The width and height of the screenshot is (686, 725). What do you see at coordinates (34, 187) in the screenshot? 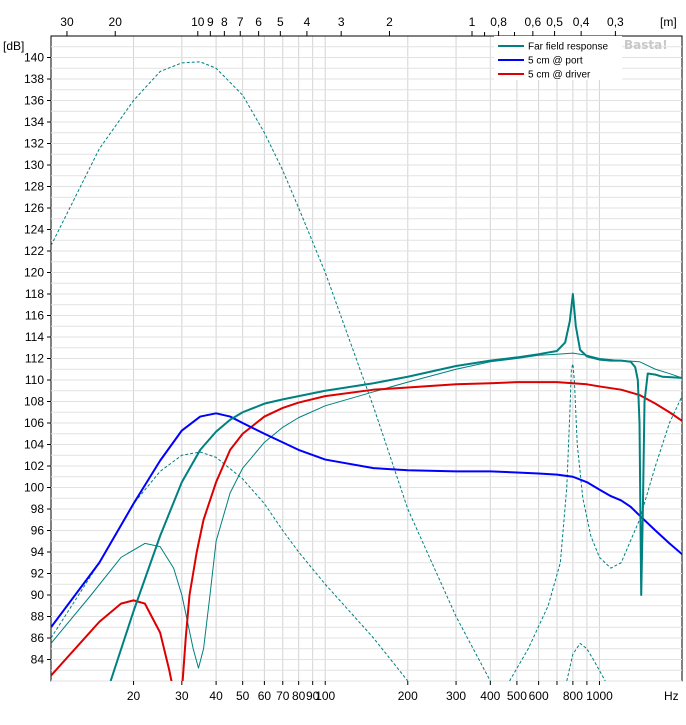
I see `y-tick-label: 128` at bounding box center [34, 187].